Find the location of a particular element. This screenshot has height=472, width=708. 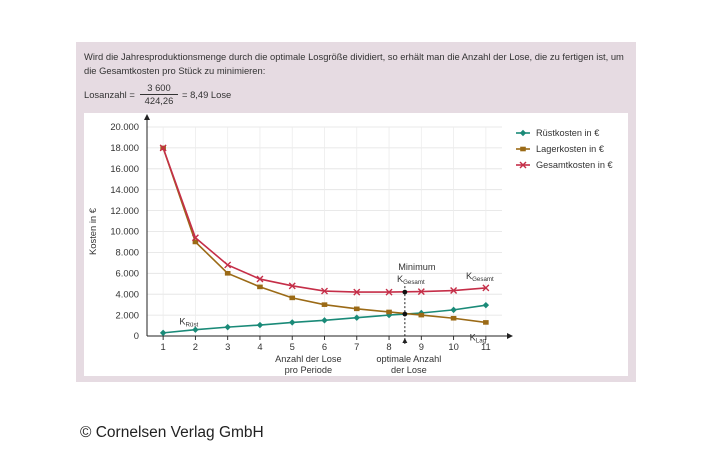

series-3-point-1-stroke-b is located at coordinates (163, 148).